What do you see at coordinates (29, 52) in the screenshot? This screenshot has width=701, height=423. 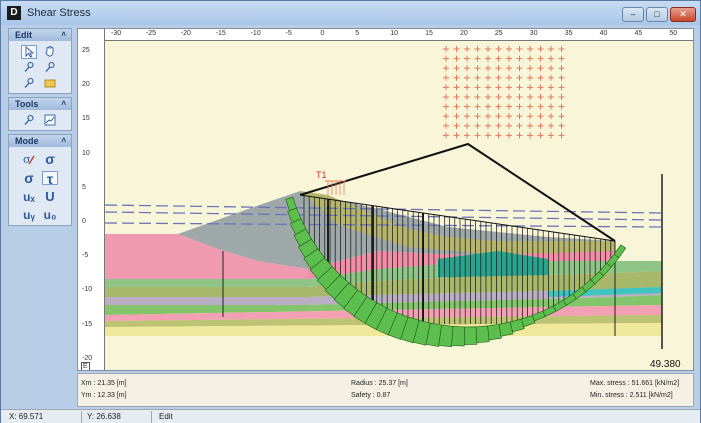 I see `pointer-icon` at bounding box center [29, 52].